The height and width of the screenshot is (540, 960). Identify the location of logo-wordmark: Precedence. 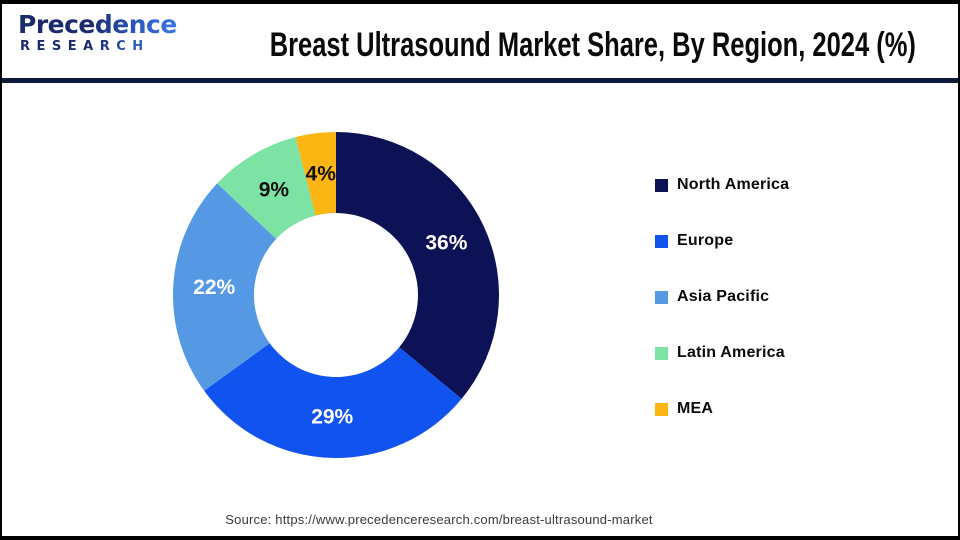
(103, 24).